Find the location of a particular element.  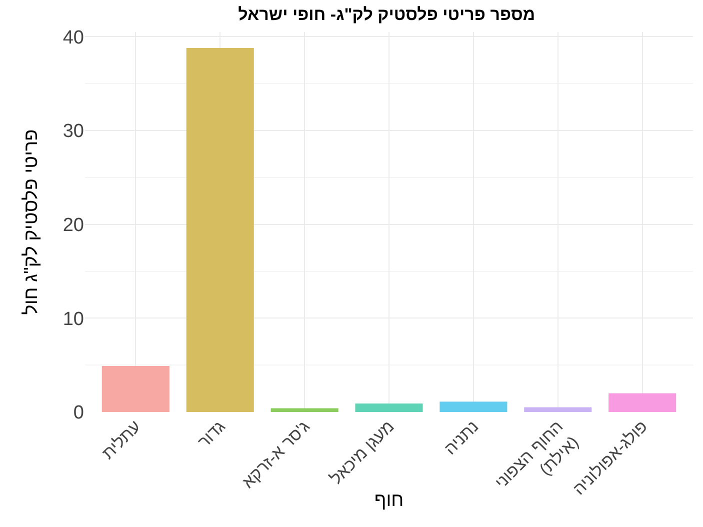

y-tick-label: 0 is located at coordinates (78, 413).